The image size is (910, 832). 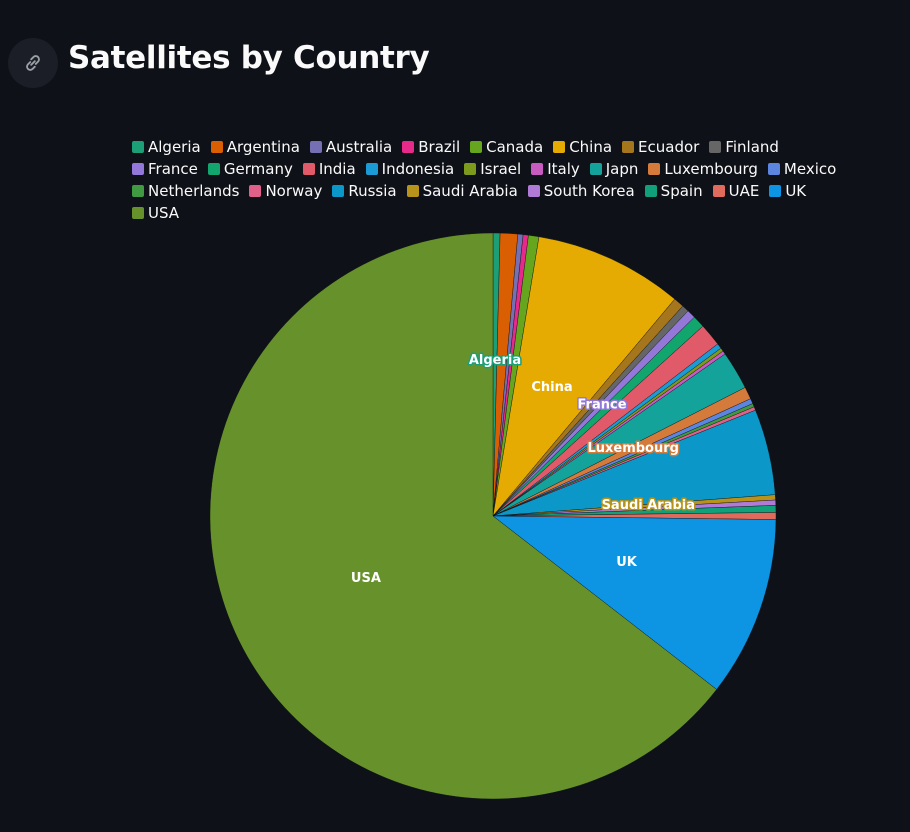 I want to click on legend-item-usa: USA, so click(x=155, y=213).